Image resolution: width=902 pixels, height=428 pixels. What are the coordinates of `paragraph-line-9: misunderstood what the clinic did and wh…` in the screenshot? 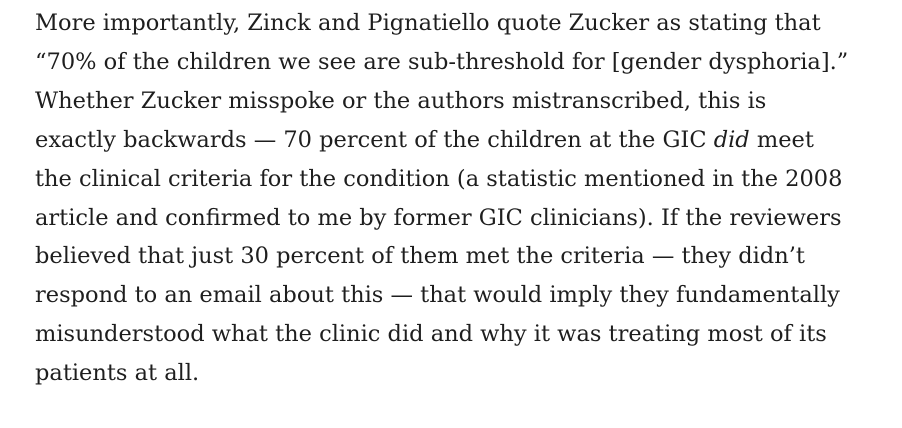 It's located at (431, 334).